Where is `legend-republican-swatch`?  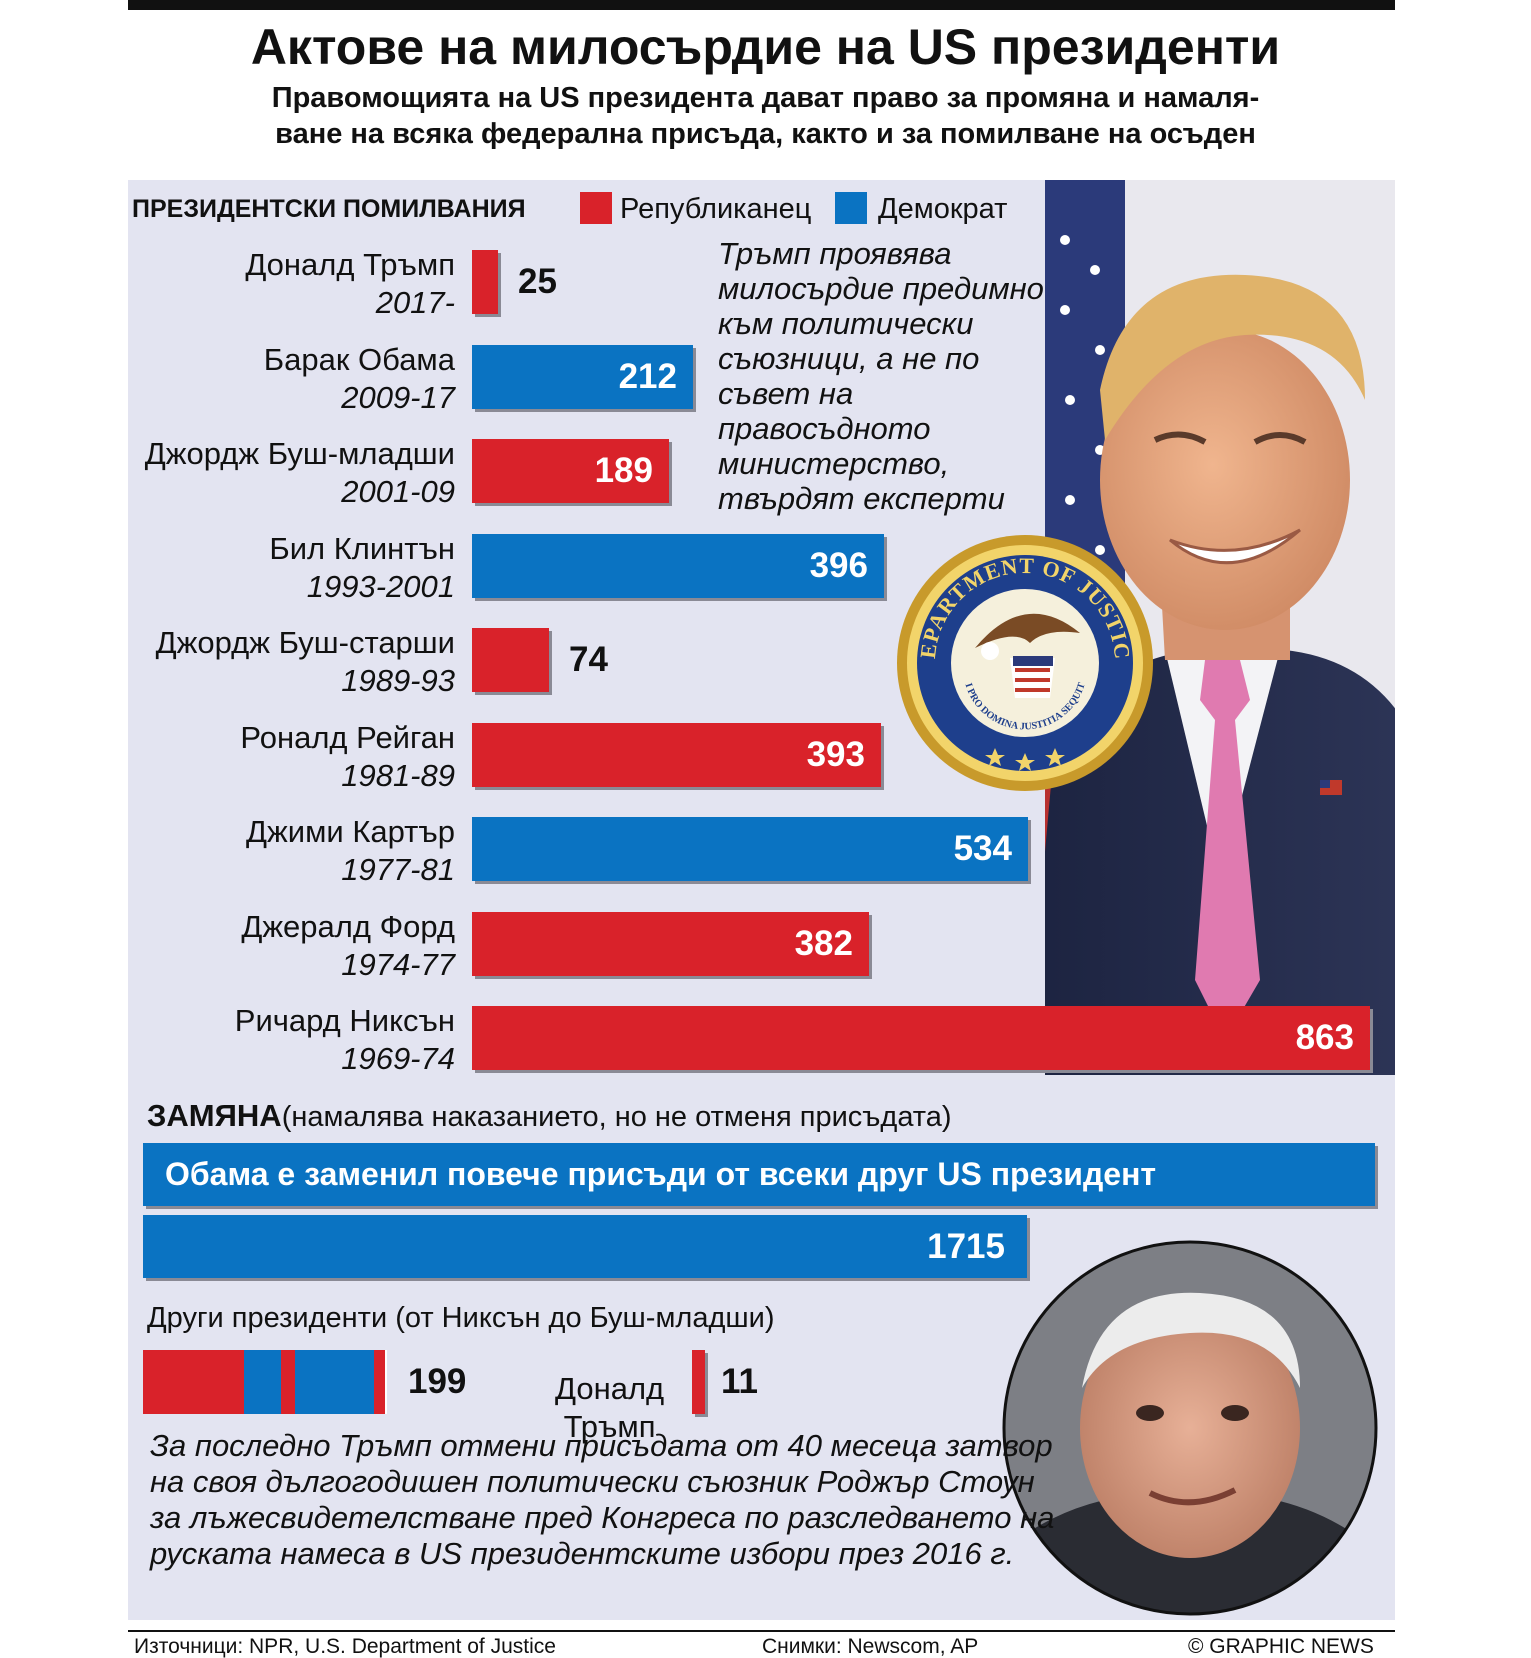
legend-republican-swatch is located at coordinates (596, 208).